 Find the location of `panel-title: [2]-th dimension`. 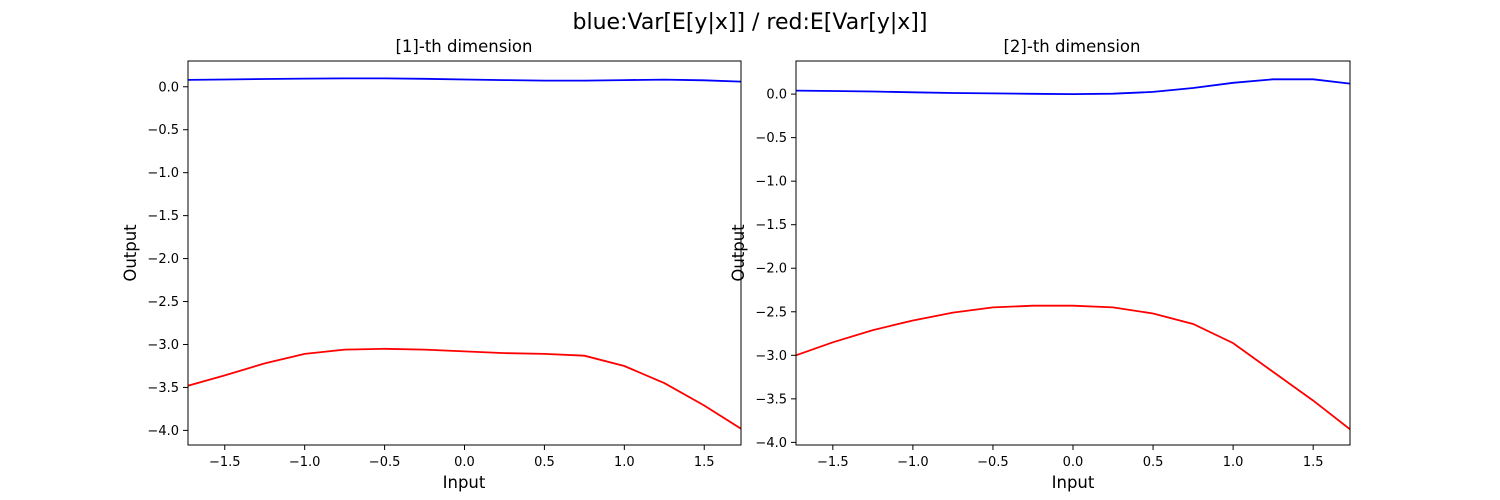

panel-title: [2]-th dimension is located at coordinates (1072, 46).